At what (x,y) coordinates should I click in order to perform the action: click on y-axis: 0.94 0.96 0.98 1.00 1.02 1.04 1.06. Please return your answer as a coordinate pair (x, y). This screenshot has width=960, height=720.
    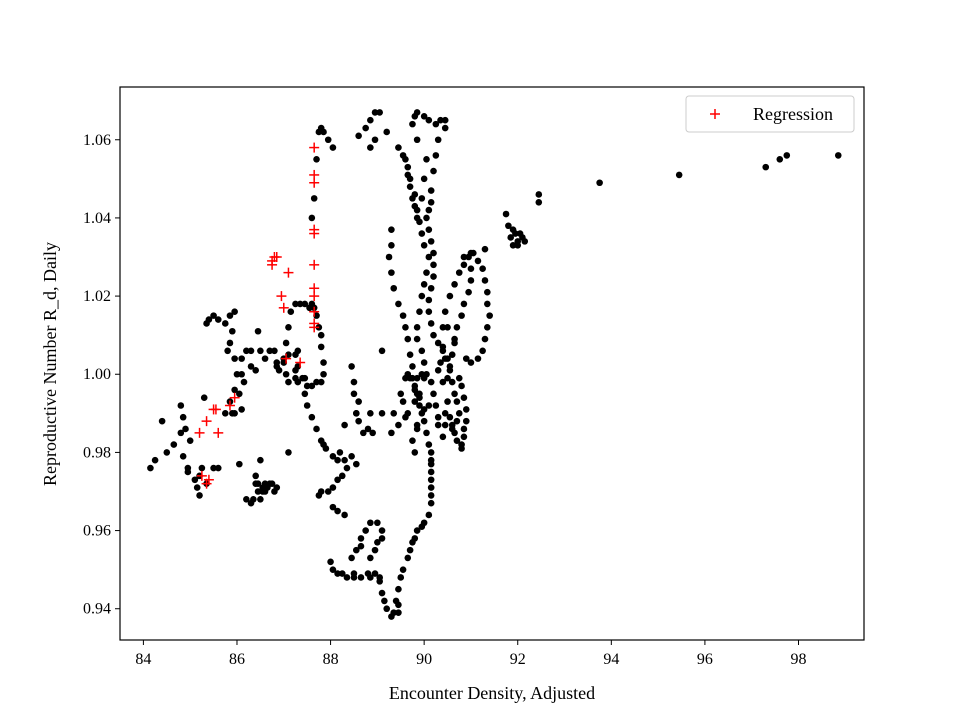
    Looking at the image, I should click on (101, 375).